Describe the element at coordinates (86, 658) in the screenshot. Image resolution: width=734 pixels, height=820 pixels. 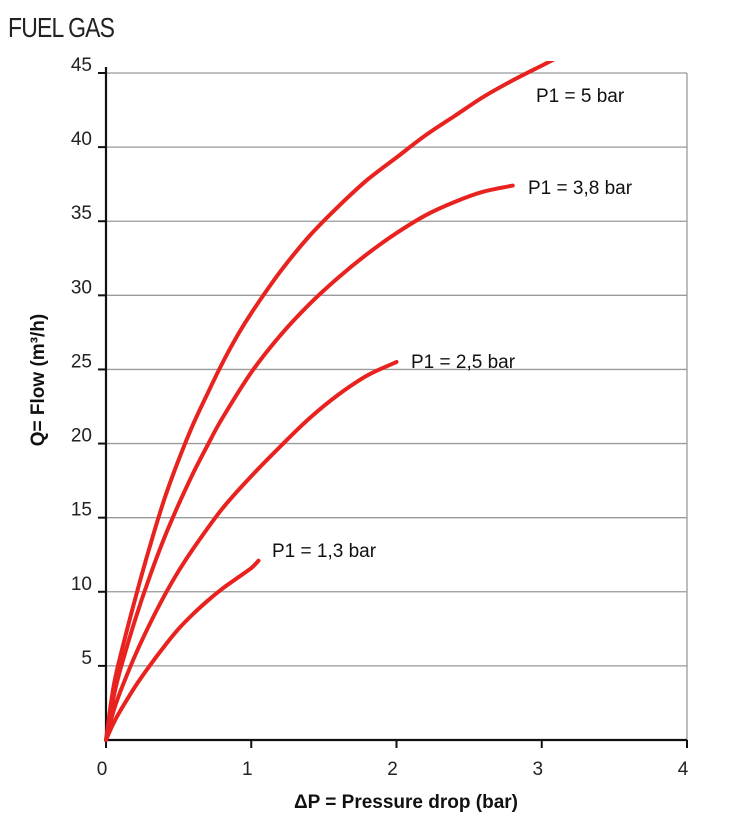
I see `y-tick-label: 5` at that location.